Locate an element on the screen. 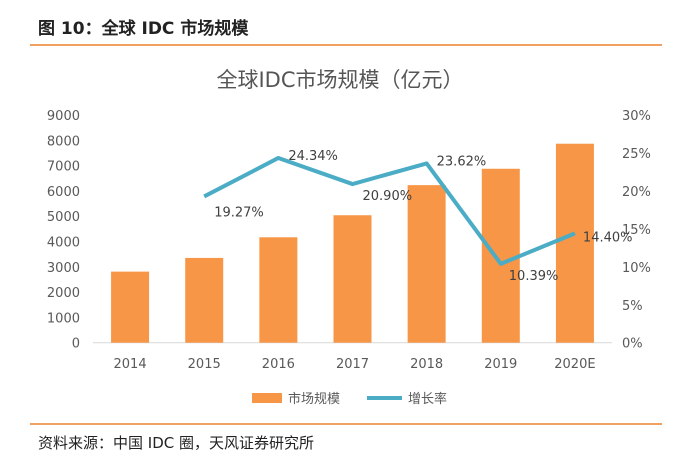 This screenshot has width=673, height=469. right-tick-label: 5% is located at coordinates (632, 306).